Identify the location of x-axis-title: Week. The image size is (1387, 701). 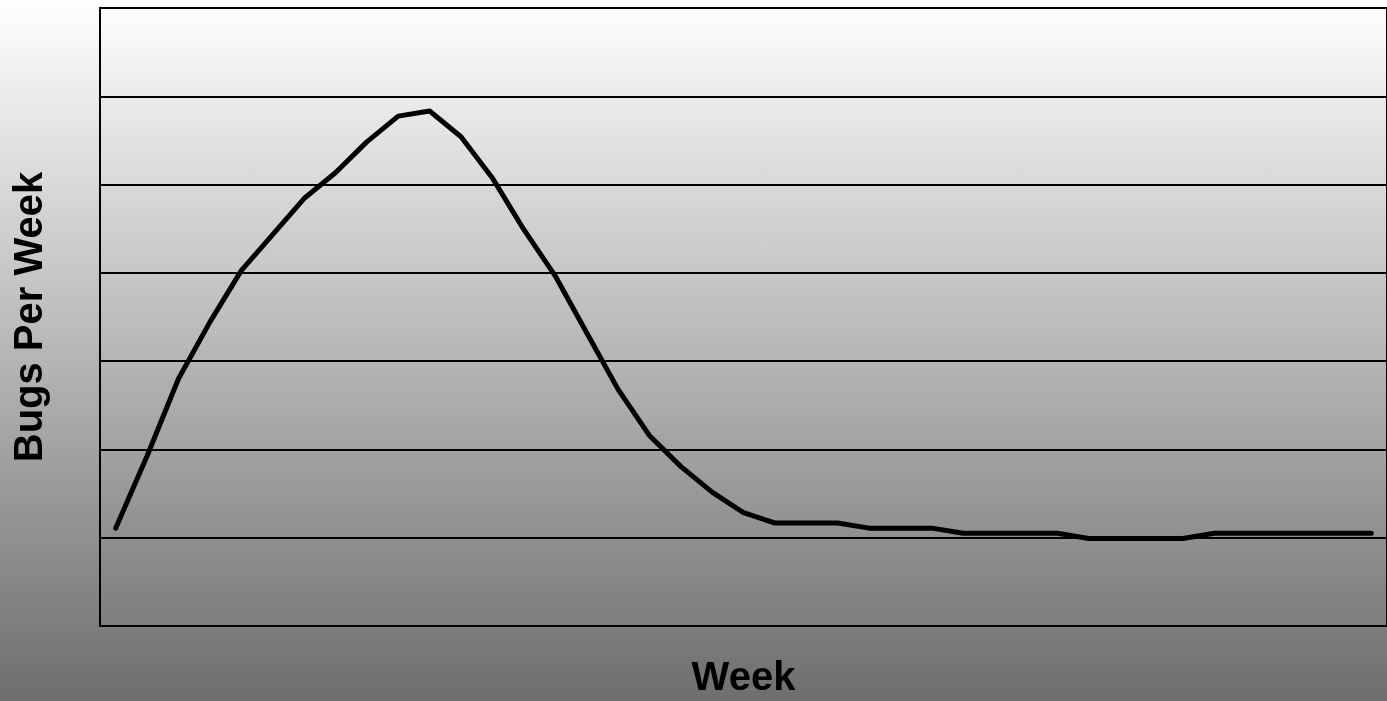
(744, 676).